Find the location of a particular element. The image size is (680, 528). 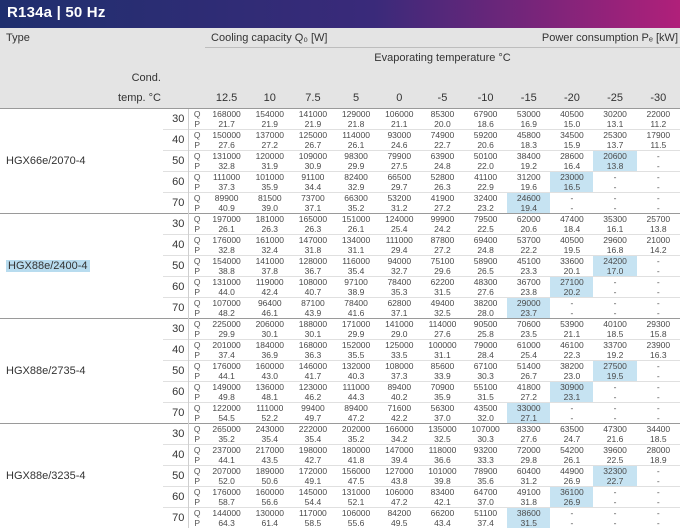

power-consumption-value: 18.4 is located at coordinates (571, 229).